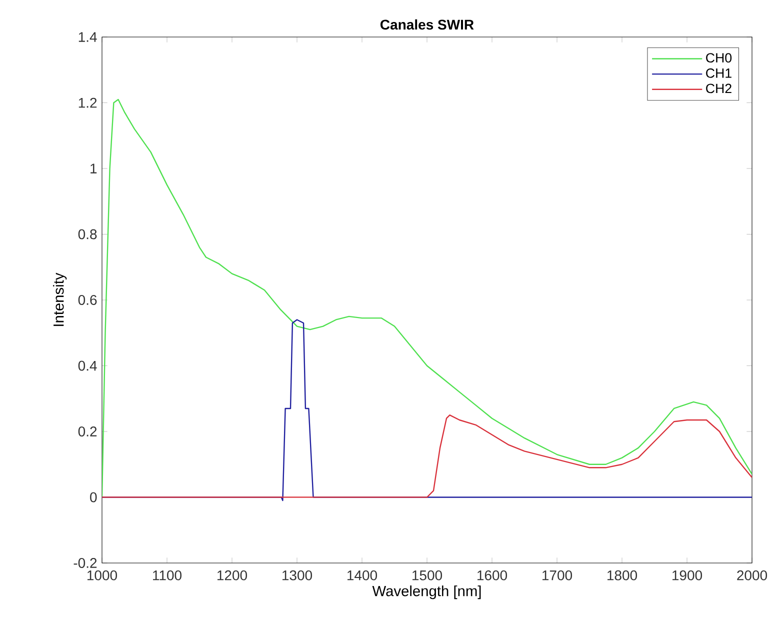  What do you see at coordinates (87, 365) in the screenshot?
I see `y-tick-label: 0.4` at bounding box center [87, 365].